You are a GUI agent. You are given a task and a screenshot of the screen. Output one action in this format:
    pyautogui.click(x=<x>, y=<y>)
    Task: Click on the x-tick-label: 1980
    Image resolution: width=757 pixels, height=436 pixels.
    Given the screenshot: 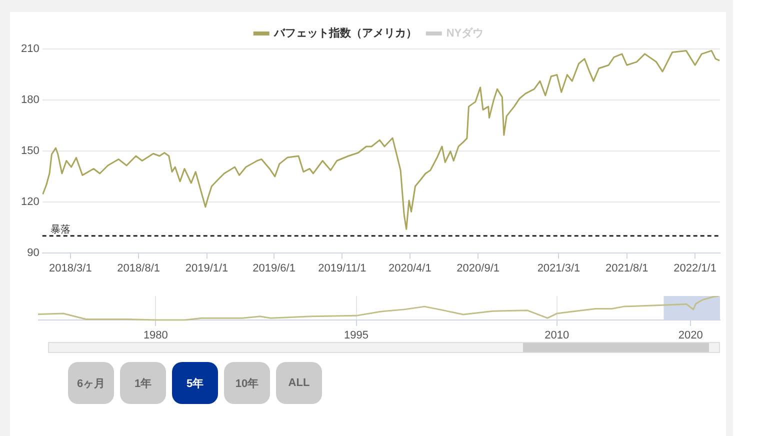 What is the action you would take?
    pyautogui.click(x=155, y=336)
    